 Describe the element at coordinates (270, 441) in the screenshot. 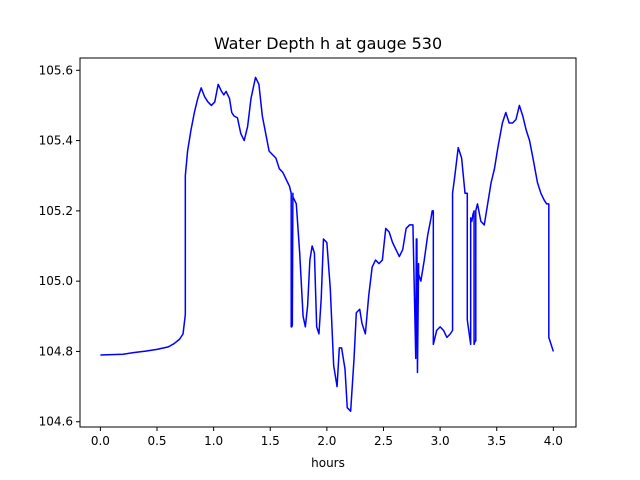

I see `x-tick-label: 1.5` at that location.